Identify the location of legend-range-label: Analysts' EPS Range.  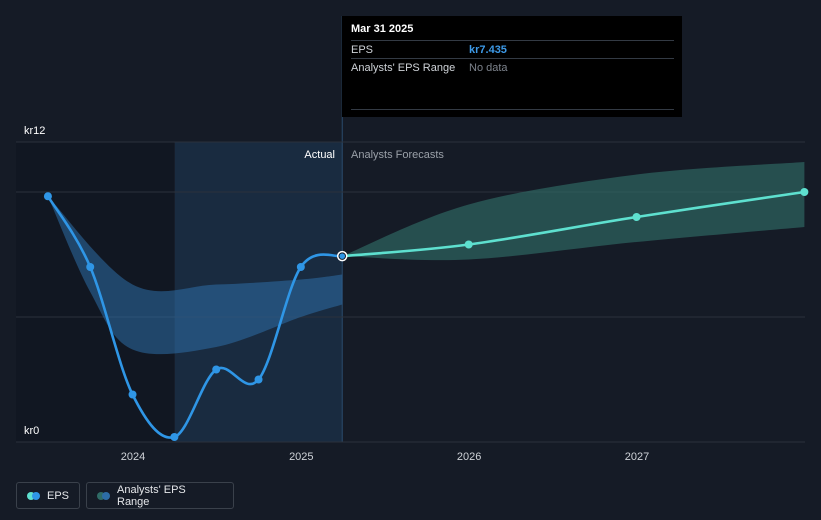
(151, 495).